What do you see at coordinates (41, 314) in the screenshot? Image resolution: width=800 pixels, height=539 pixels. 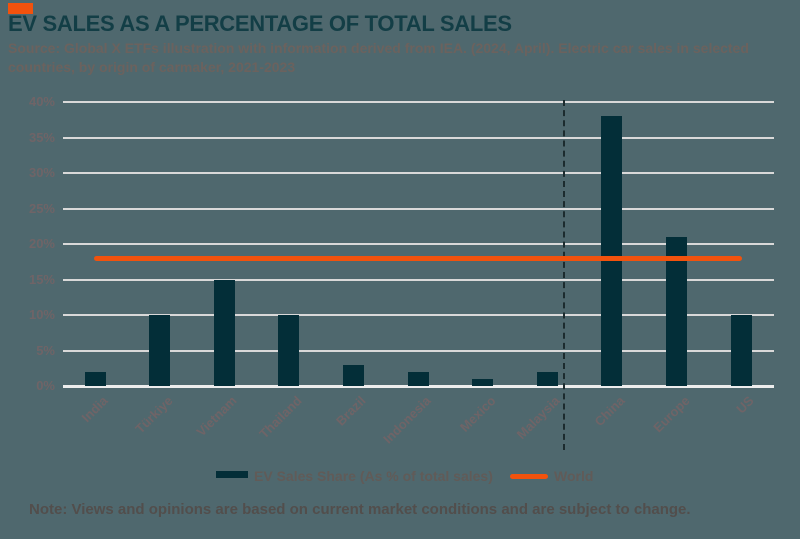 I see `y-tick-10: 10%` at bounding box center [41, 314].